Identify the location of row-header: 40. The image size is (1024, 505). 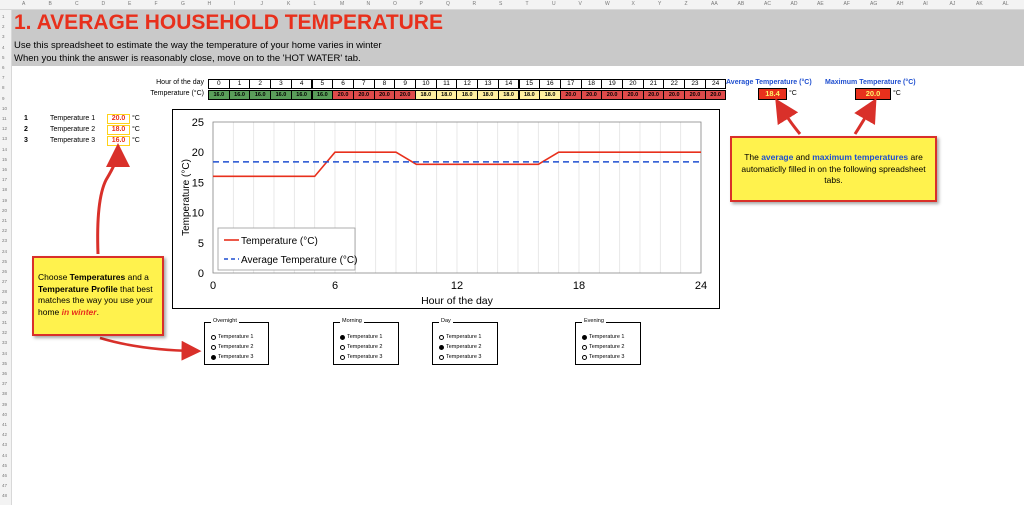
(5, 414).